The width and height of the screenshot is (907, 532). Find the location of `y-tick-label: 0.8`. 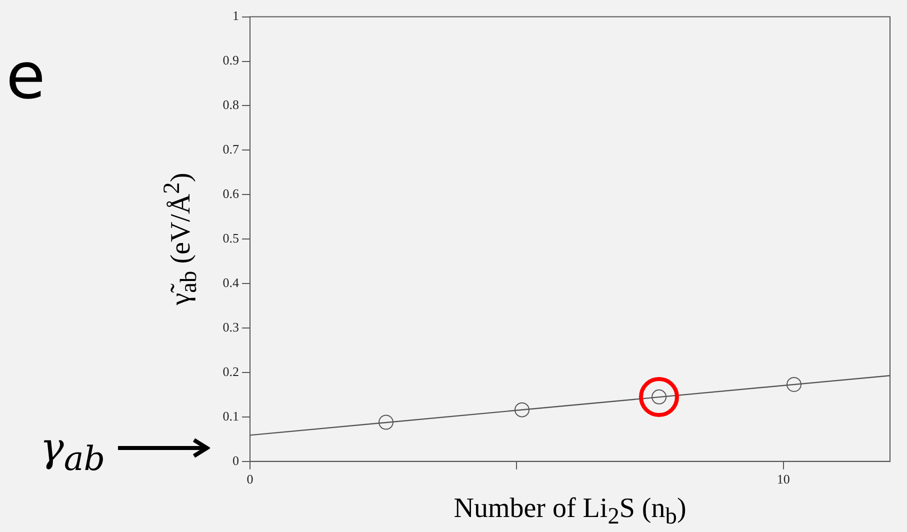

y-tick-label: 0.8 is located at coordinates (230, 104).